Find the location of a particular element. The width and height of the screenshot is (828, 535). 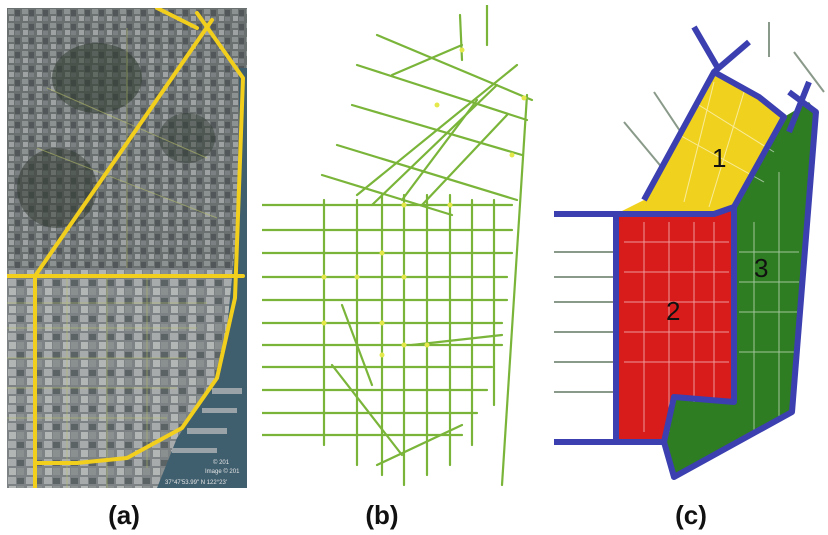

map-copyright-line-1: © 201 is located at coordinates (221, 462).